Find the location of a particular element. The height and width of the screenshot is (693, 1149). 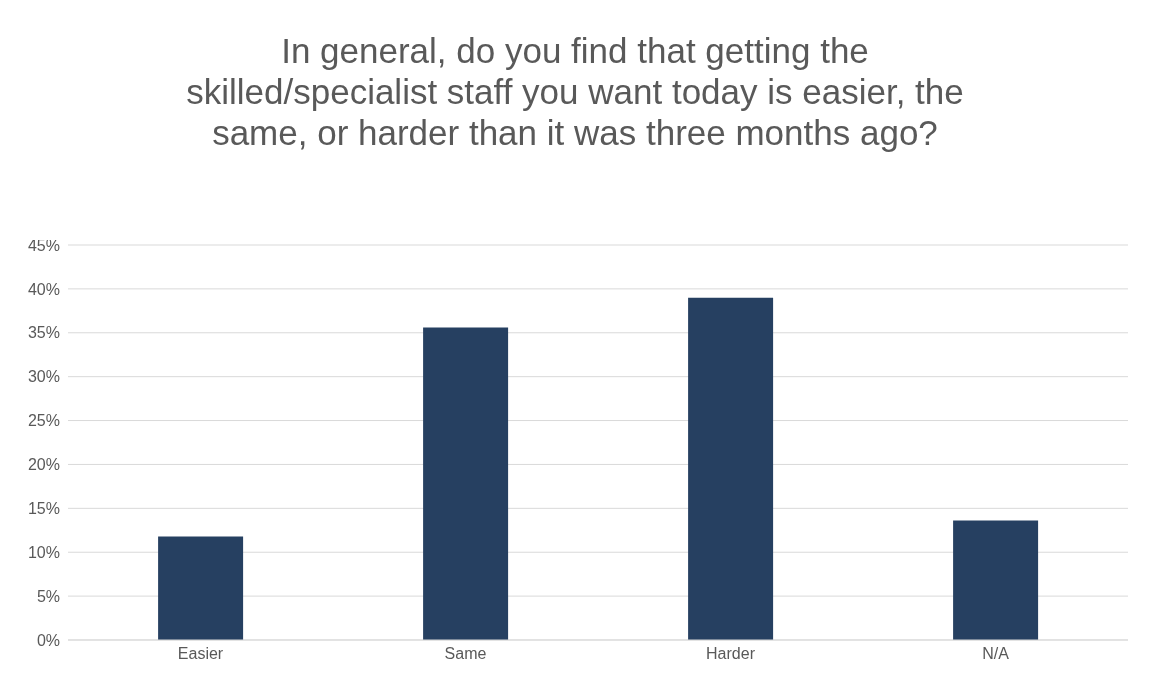

y-tick-label: 15% is located at coordinates (43, 509).